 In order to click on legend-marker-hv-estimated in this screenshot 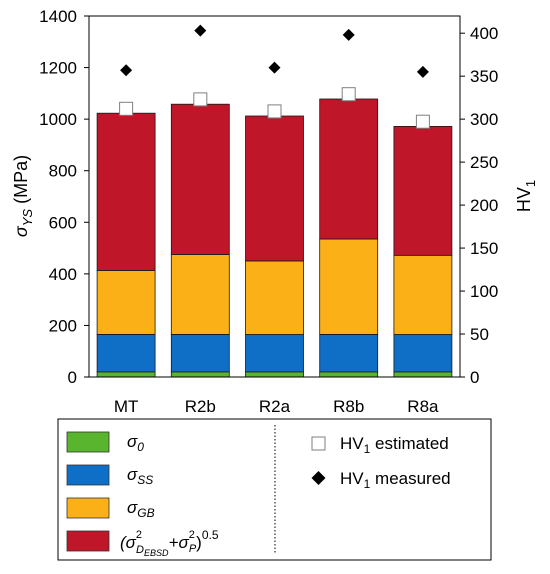, I will do `click(318, 443)`.